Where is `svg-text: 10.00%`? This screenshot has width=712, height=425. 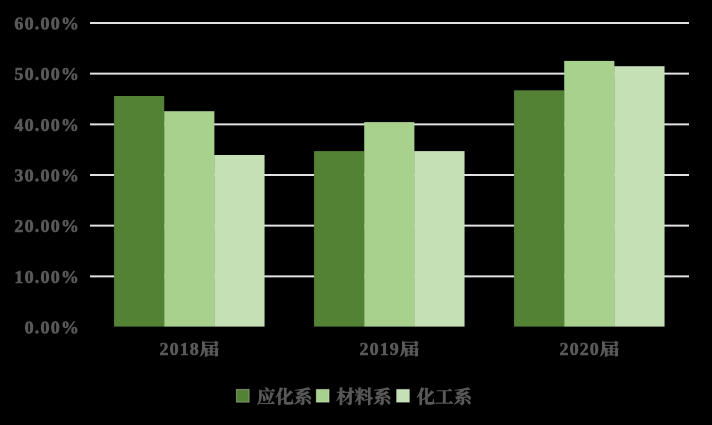
svg-text: 10.00% is located at coordinates (47, 277).